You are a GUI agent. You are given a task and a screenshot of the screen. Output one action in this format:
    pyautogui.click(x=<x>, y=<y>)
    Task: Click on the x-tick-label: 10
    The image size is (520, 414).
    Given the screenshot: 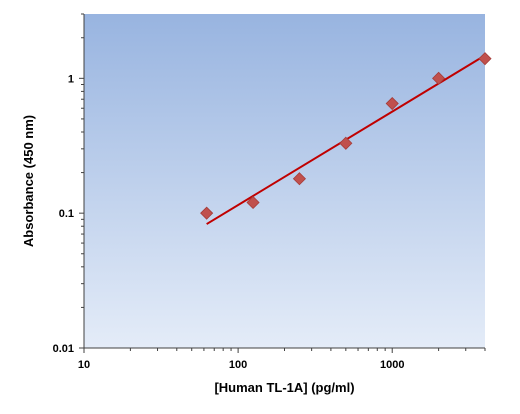 What is the action you would take?
    pyautogui.click(x=84, y=365)
    